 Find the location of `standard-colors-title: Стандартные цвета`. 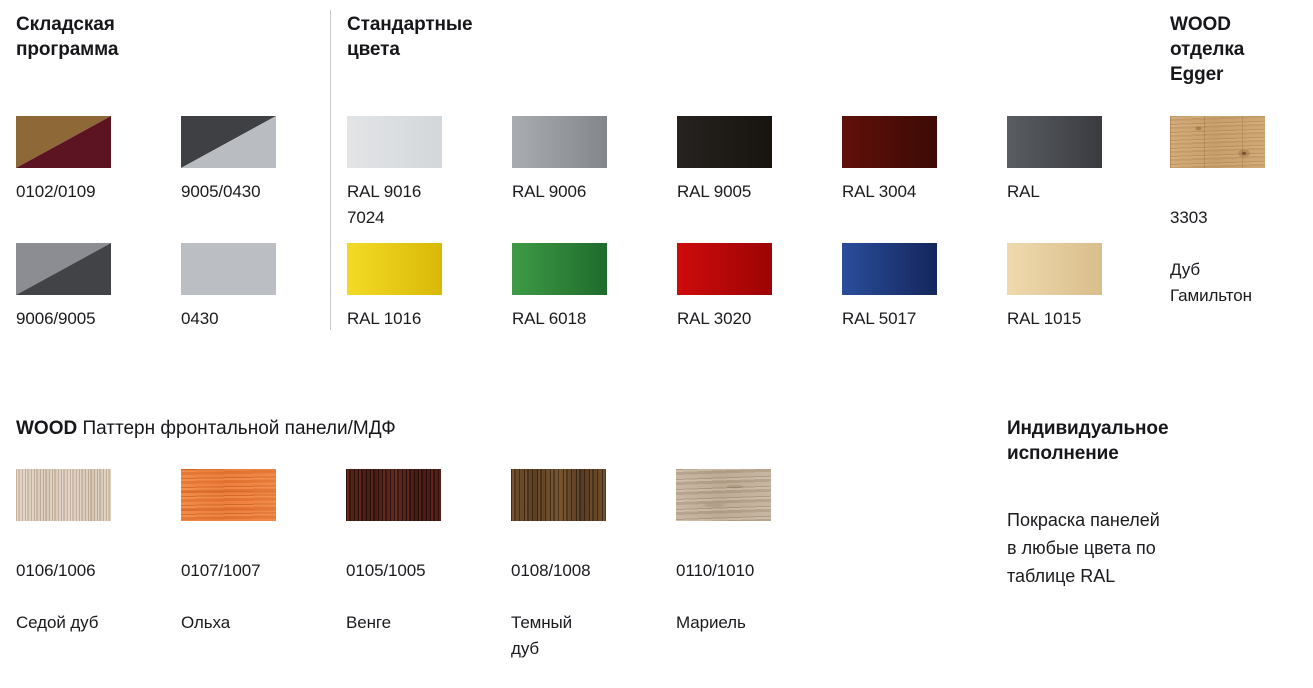

standard-colors-title: Стандартные цвета is located at coordinates (410, 37).